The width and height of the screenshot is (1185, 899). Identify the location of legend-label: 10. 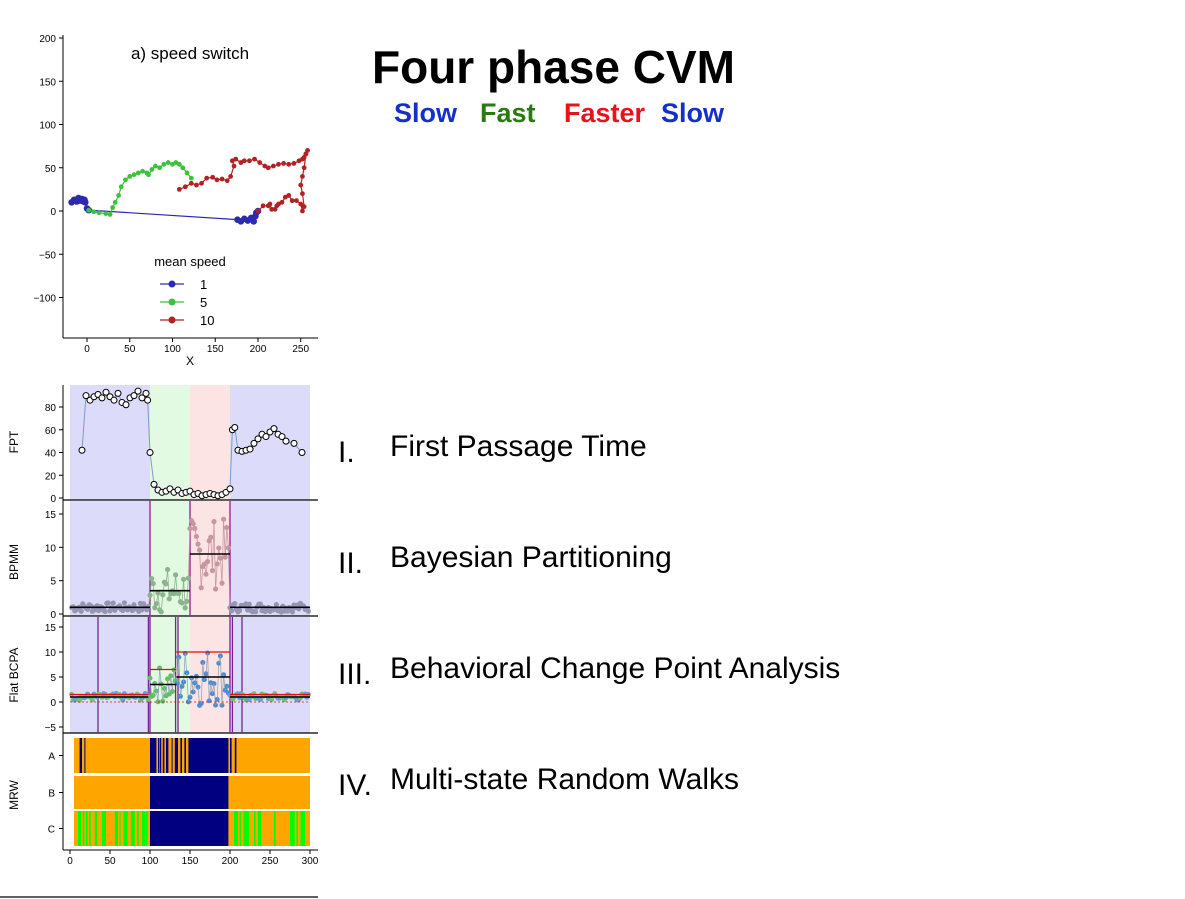
(207, 320).